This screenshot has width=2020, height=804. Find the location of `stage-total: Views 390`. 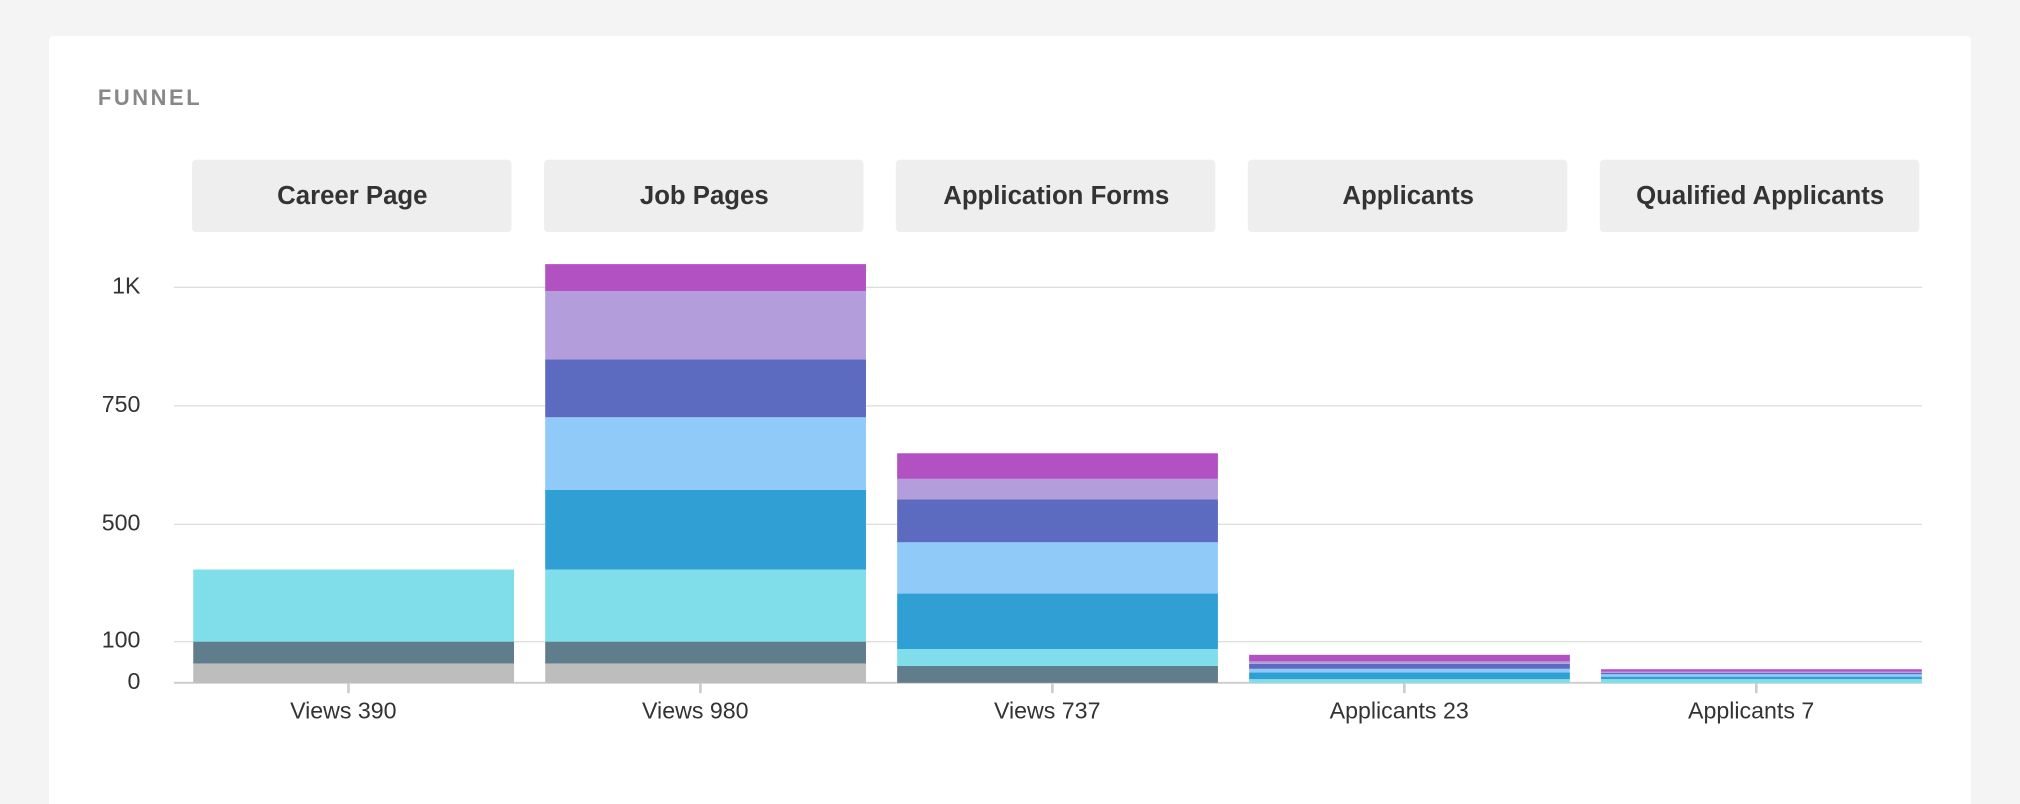

stage-total: Views 390 is located at coordinates (343, 711).